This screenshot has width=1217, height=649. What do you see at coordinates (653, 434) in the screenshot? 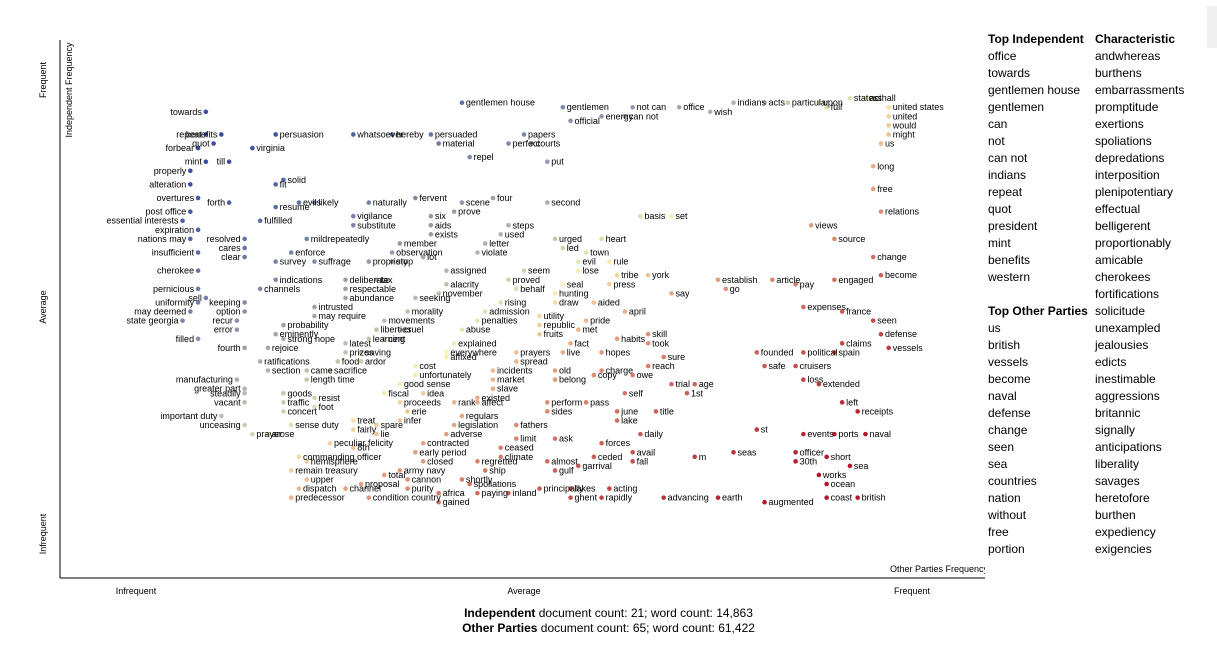
I see `term-label: daily` at bounding box center [653, 434].